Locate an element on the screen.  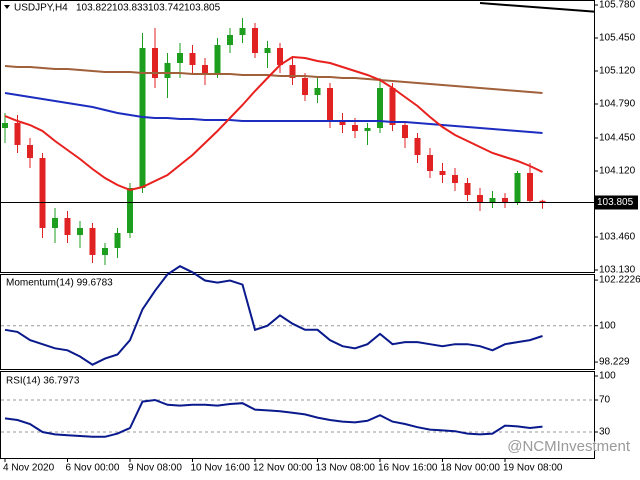
y-tick-label: 30 is located at coordinates (605, 432).